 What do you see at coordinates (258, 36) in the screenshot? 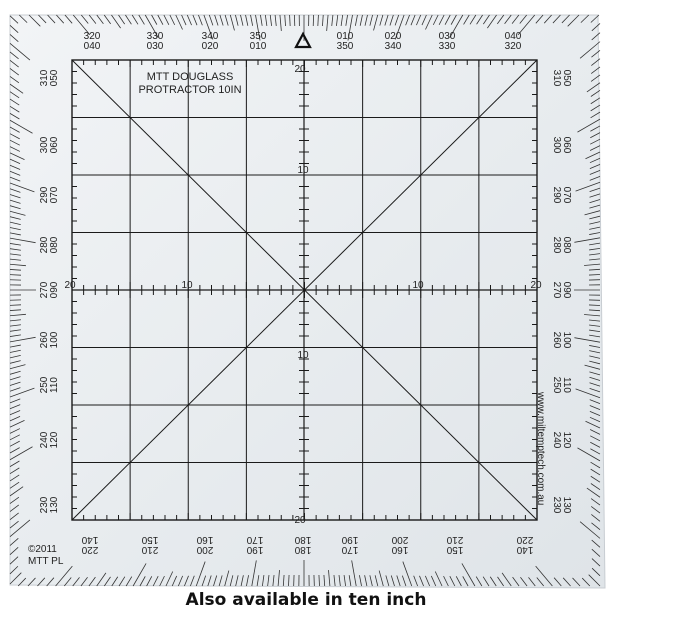
I see `bearing-value: 350` at bounding box center [258, 36].